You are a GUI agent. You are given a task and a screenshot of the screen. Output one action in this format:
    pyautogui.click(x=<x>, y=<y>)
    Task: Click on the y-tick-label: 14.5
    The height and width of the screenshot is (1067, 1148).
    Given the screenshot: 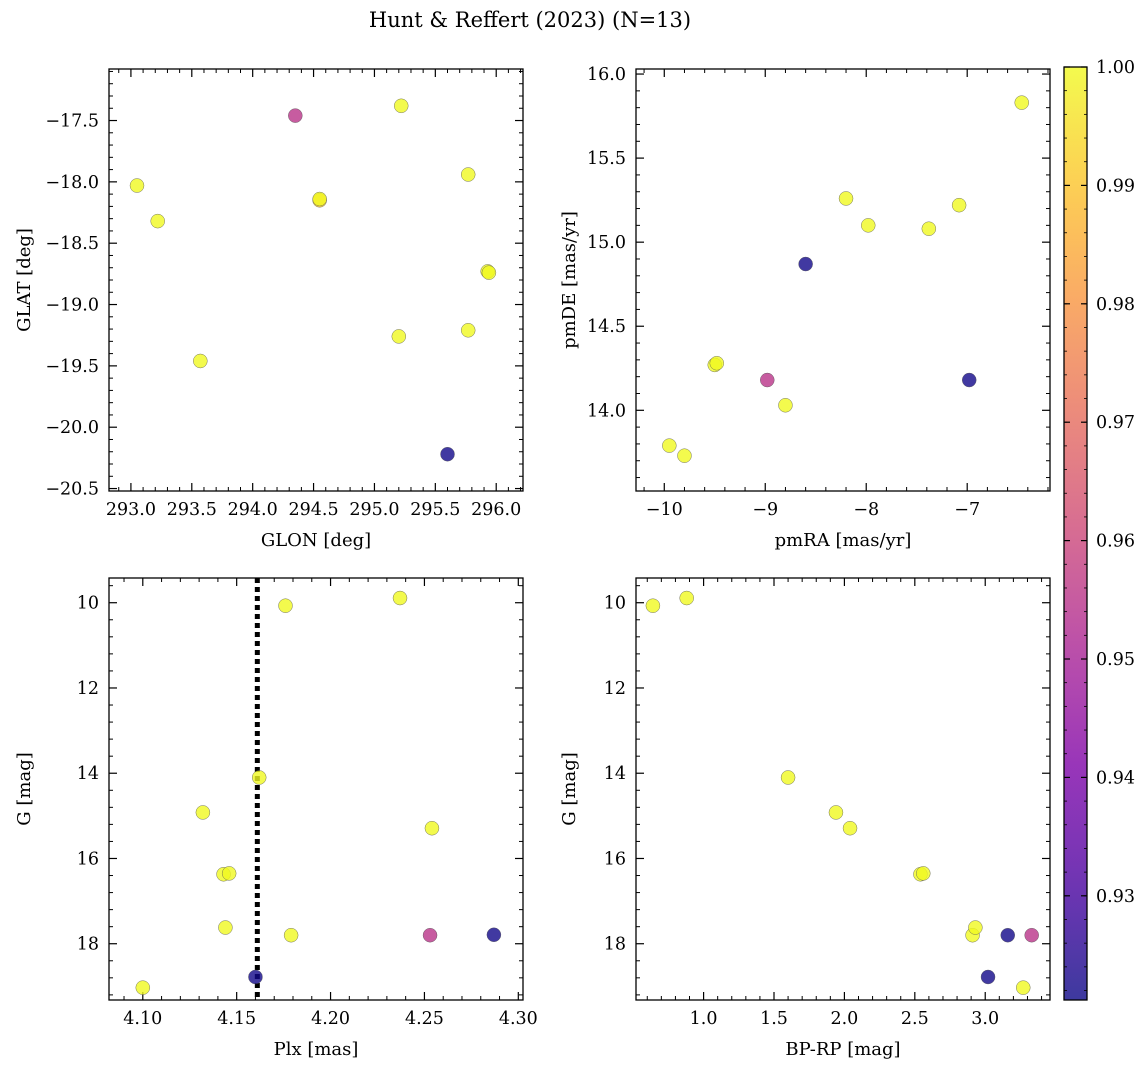 What is the action you would take?
    pyautogui.click(x=606, y=327)
    